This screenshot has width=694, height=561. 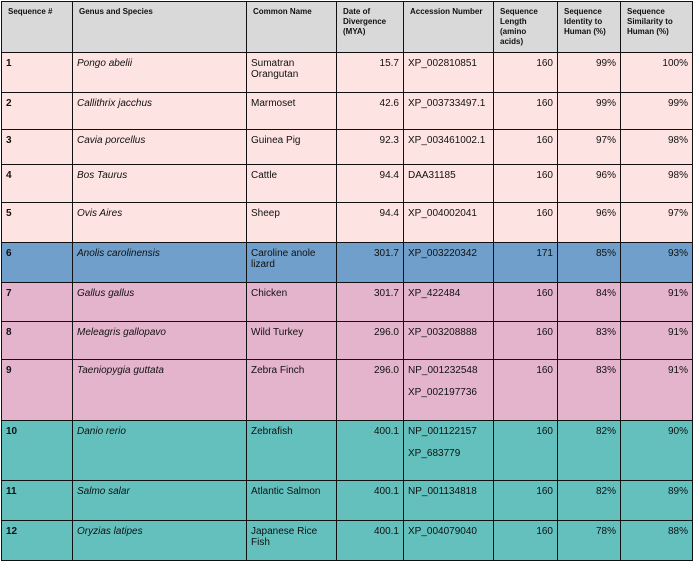 I want to click on cell-sim: 88%, so click(x=656, y=540).